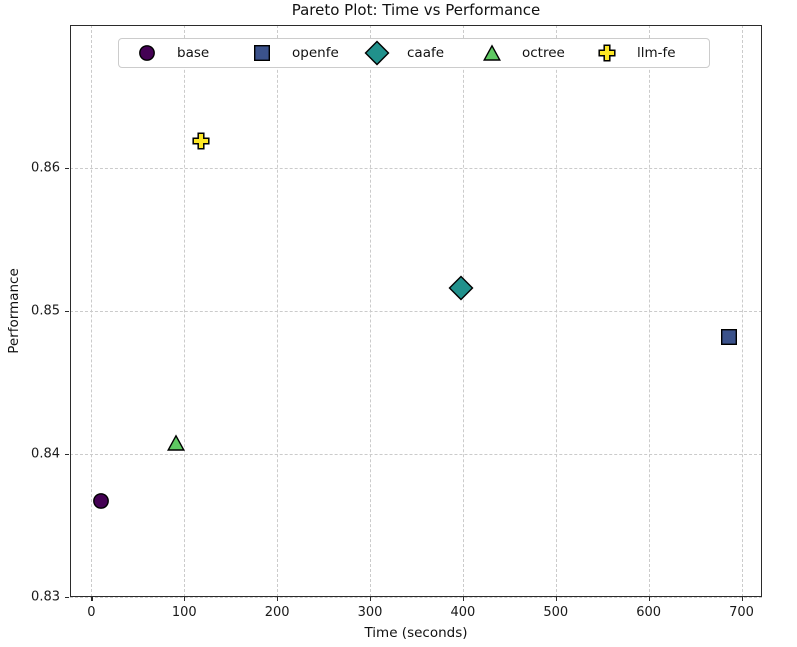 Image resolution: width=797 pixels, height=647 pixels. I want to click on x-tick-label: 500, so click(556, 612).